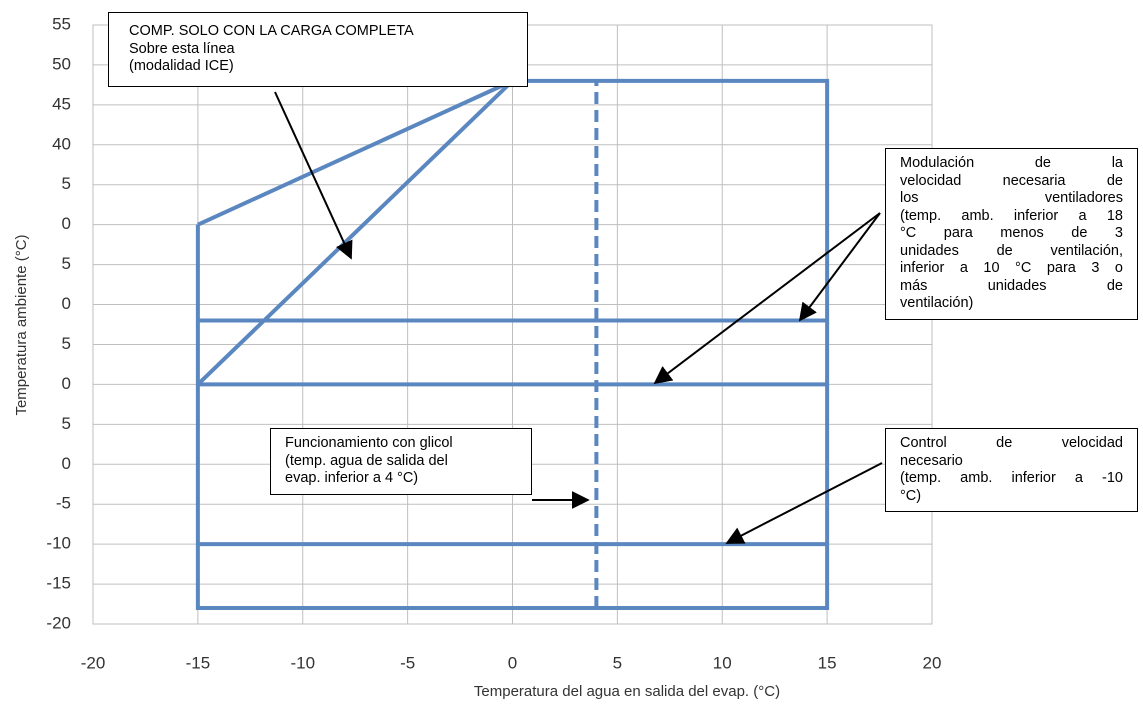 The height and width of the screenshot is (707, 1143). Describe the element at coordinates (369, 443) in the screenshot. I see `annotation-line: Funcionamiento con glicol` at that location.